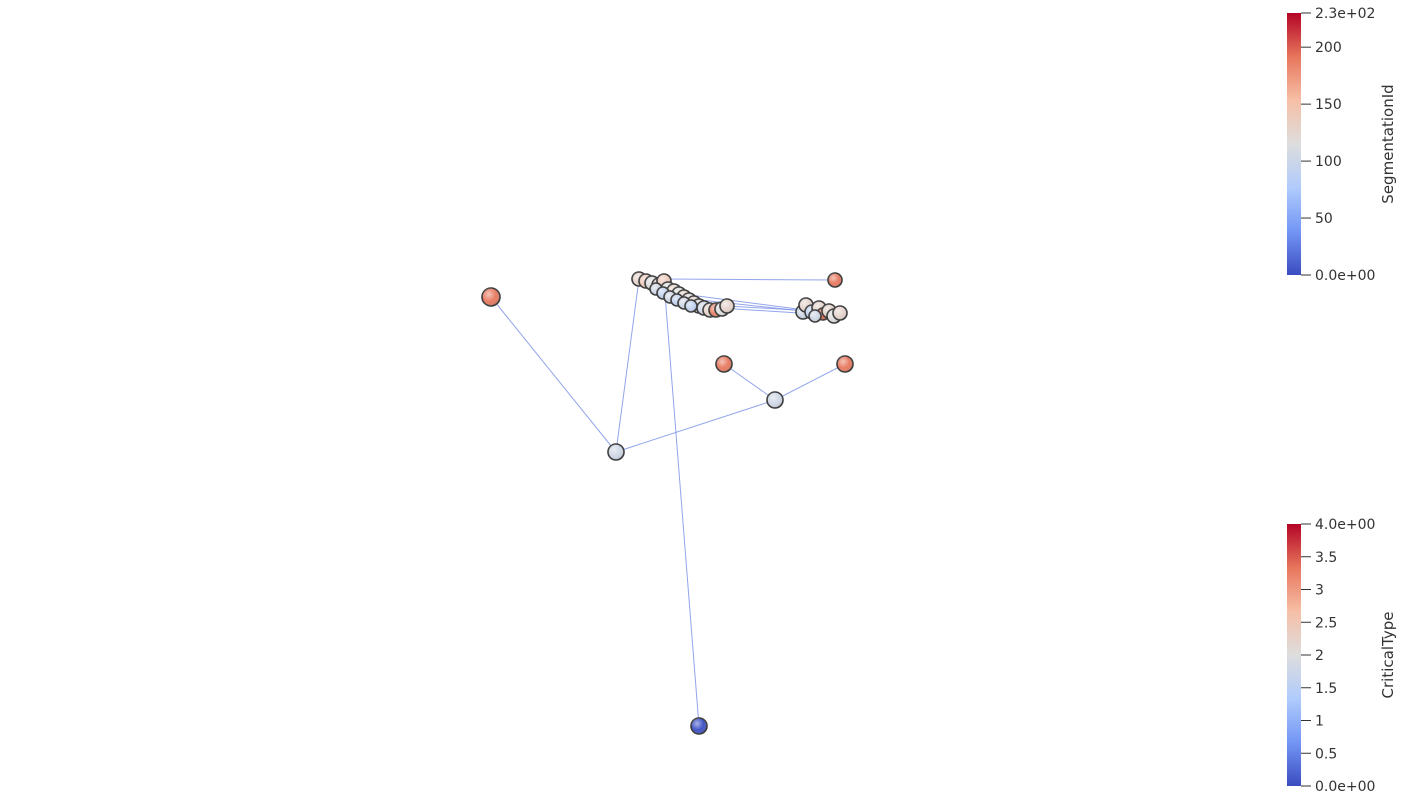 This screenshot has height=799, width=1402. I want to click on critical-type-colorbar, so click(1294, 655).